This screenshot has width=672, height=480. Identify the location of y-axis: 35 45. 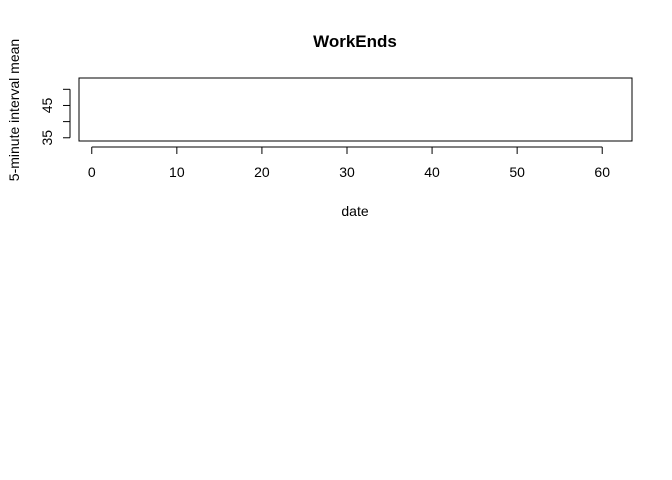
(55, 117).